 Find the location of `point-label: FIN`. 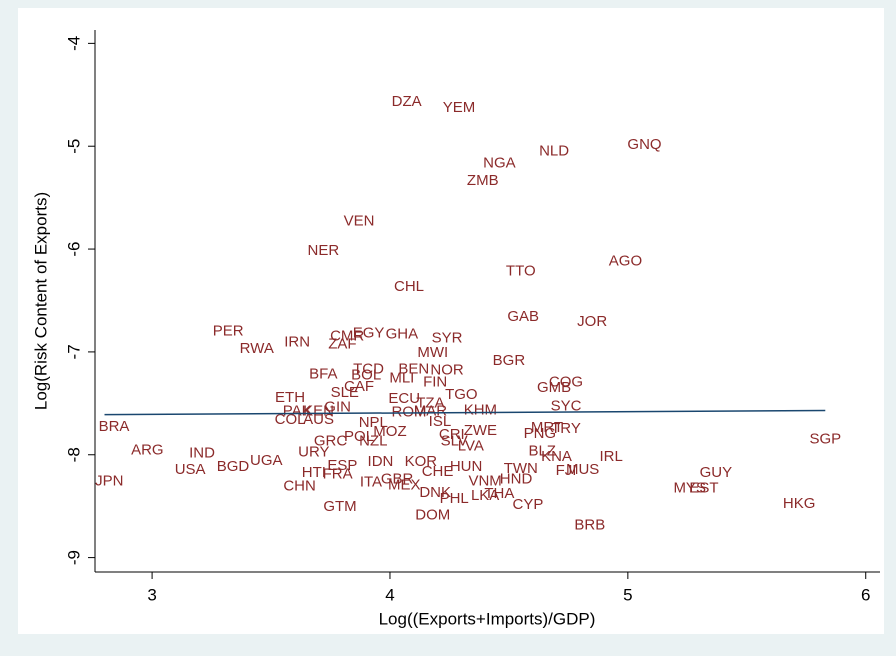

point-label: FIN is located at coordinates (435, 382).